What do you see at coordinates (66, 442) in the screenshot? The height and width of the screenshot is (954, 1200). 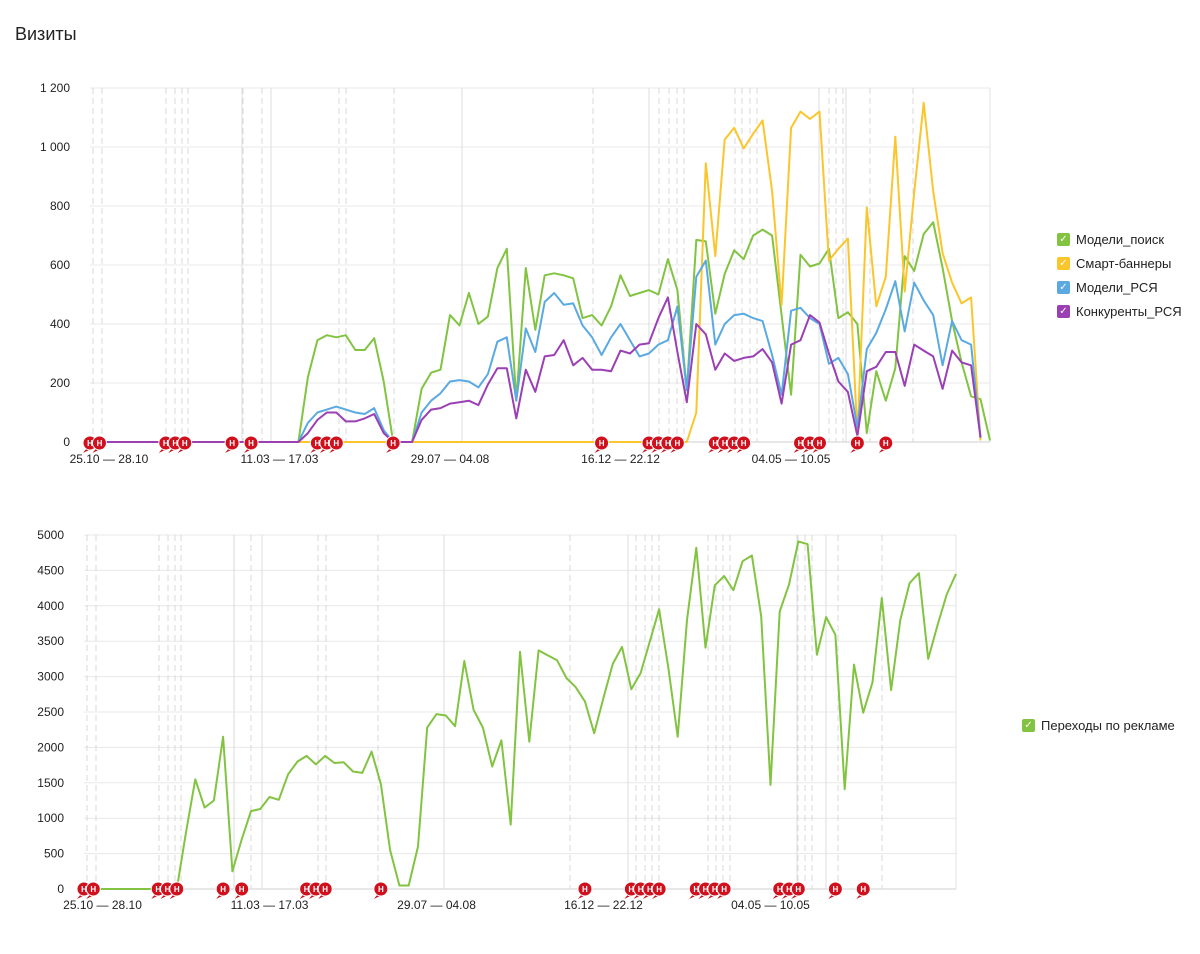 I see `y-tick-label: 0` at bounding box center [66, 442].